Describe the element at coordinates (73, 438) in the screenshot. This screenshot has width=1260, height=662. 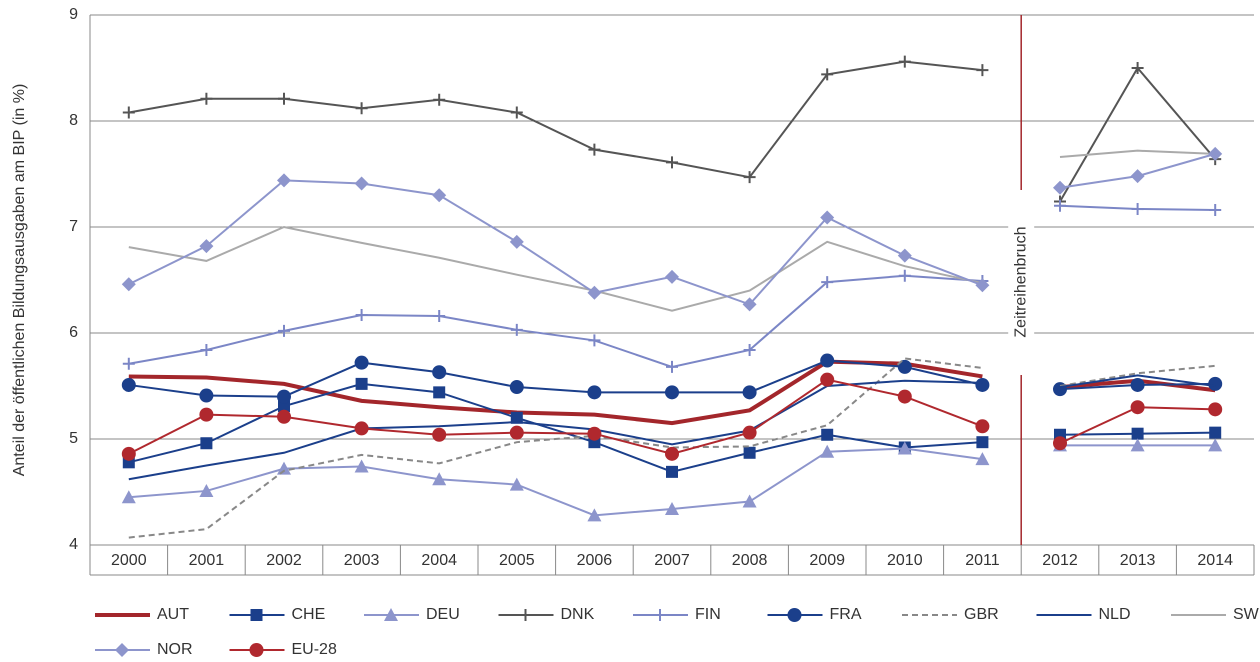
I see `y-tick-label: 5` at that location.